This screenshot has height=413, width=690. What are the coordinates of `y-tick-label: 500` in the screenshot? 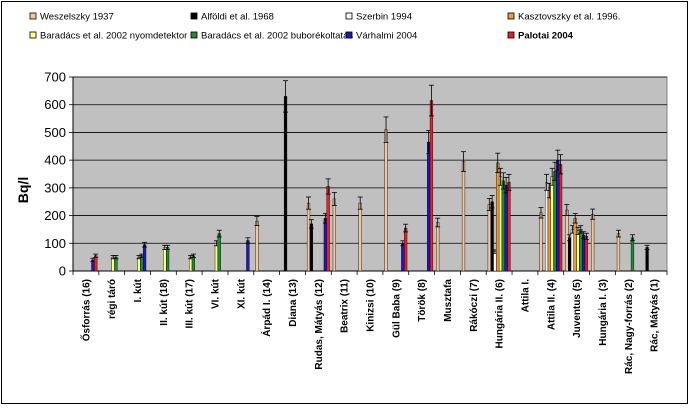 It's located at (55, 132).